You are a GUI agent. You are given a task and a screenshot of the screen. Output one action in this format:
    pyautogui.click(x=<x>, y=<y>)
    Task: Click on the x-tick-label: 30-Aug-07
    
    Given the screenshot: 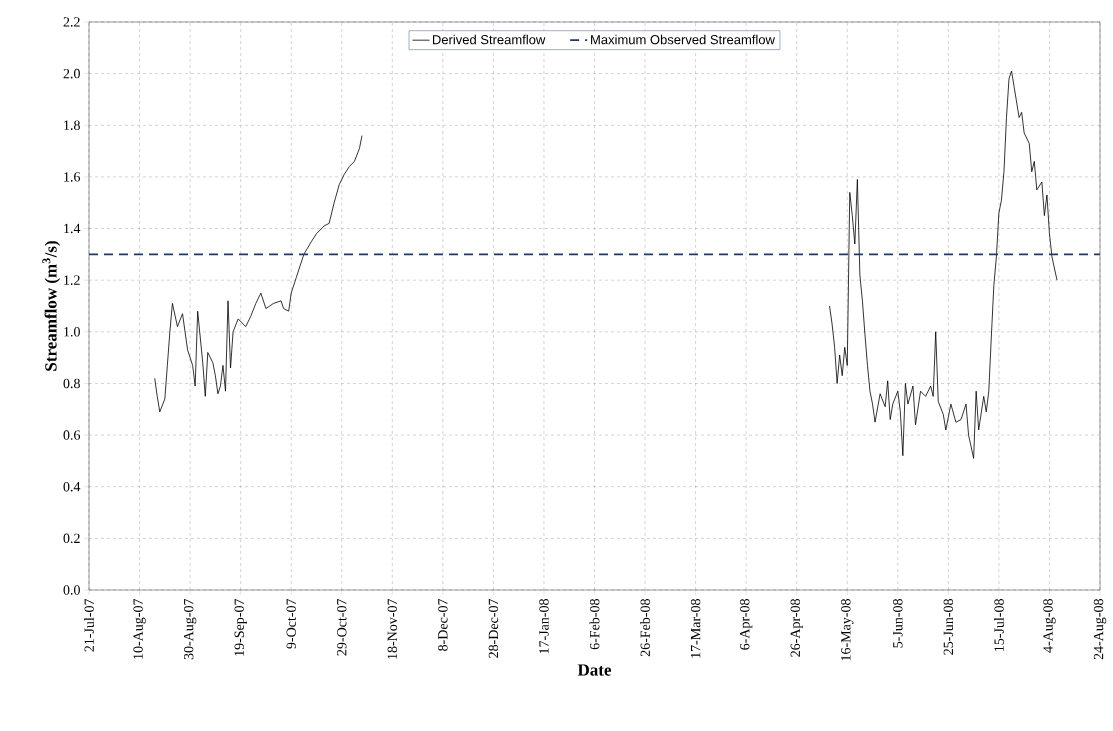 What is the action you would take?
    pyautogui.click(x=190, y=629)
    